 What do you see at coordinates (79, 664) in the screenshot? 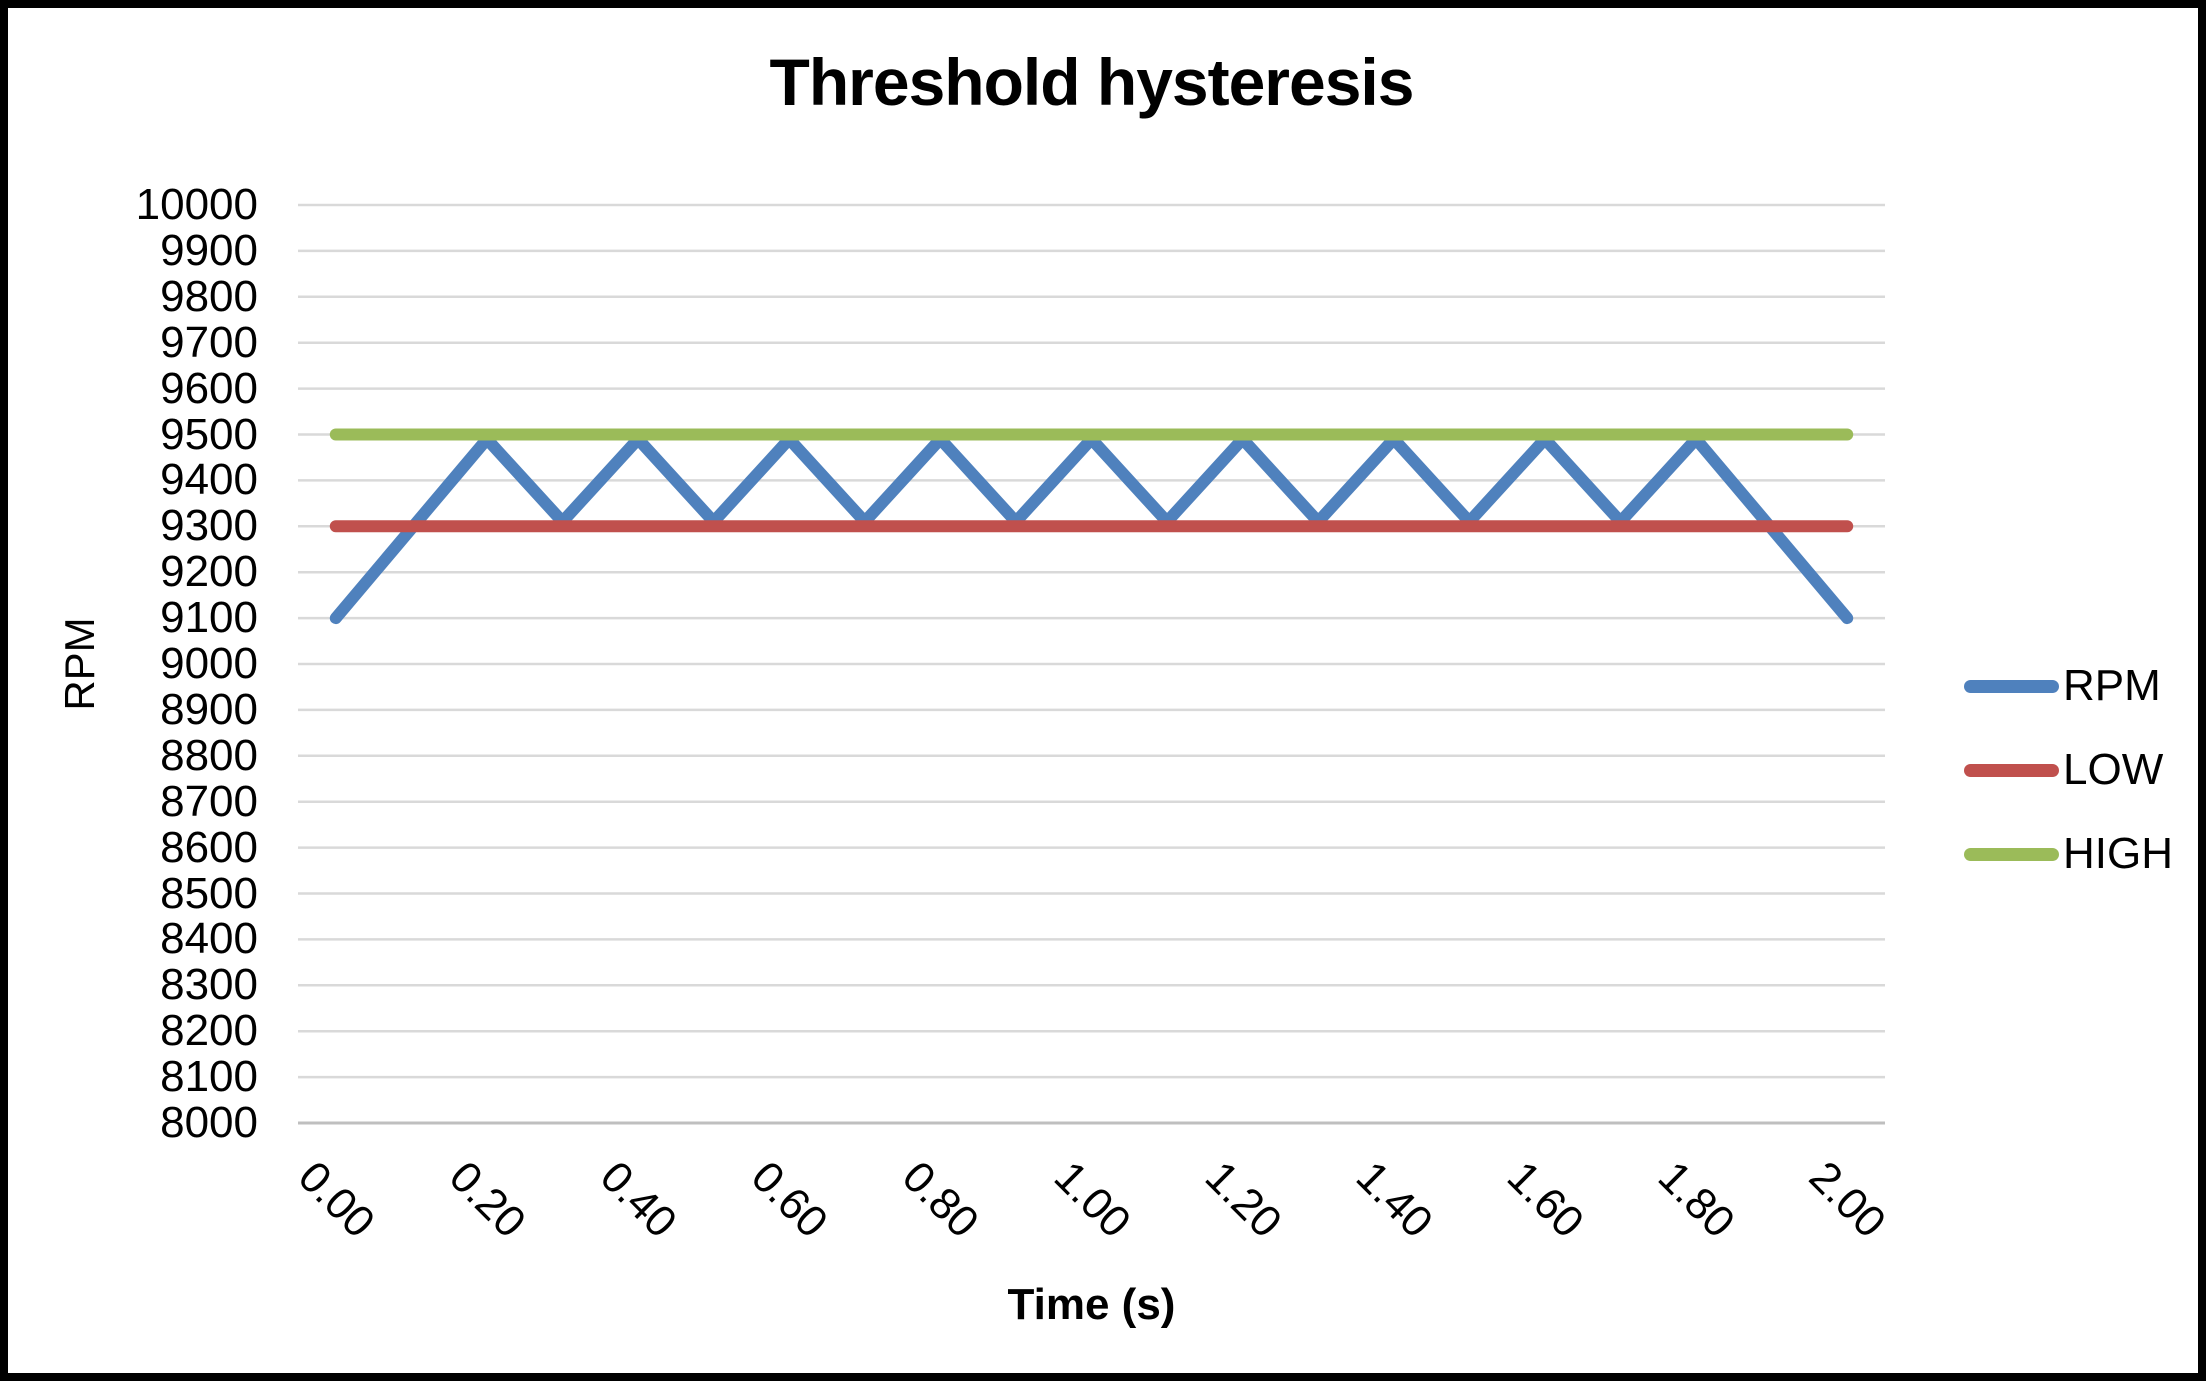
I see `y-axis-title: RPM` at bounding box center [79, 664].